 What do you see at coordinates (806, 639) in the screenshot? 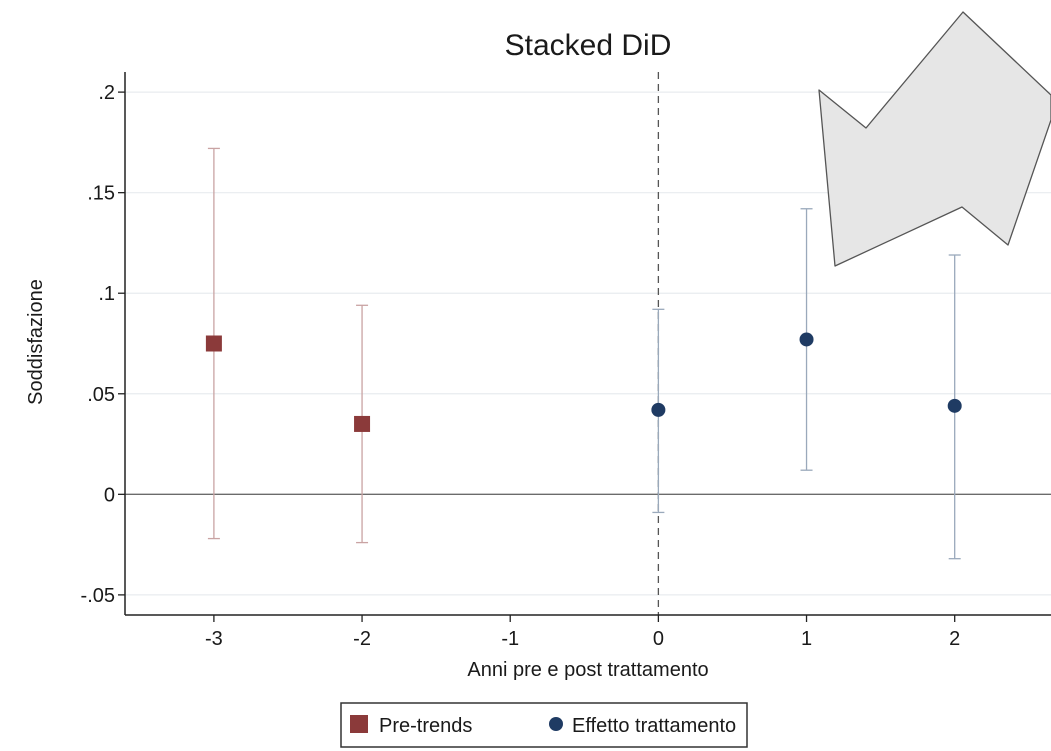
I see `x-tick-label: 1` at bounding box center [806, 639].